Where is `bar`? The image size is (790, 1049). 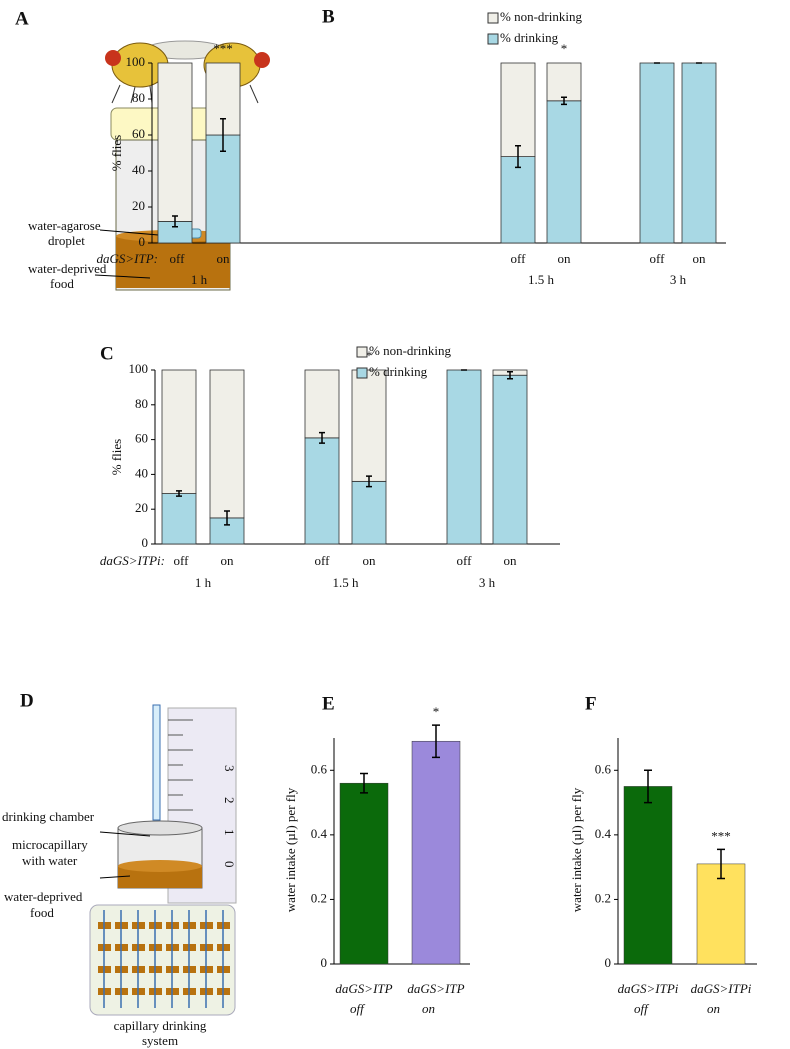
bar is located at coordinates (364, 873).